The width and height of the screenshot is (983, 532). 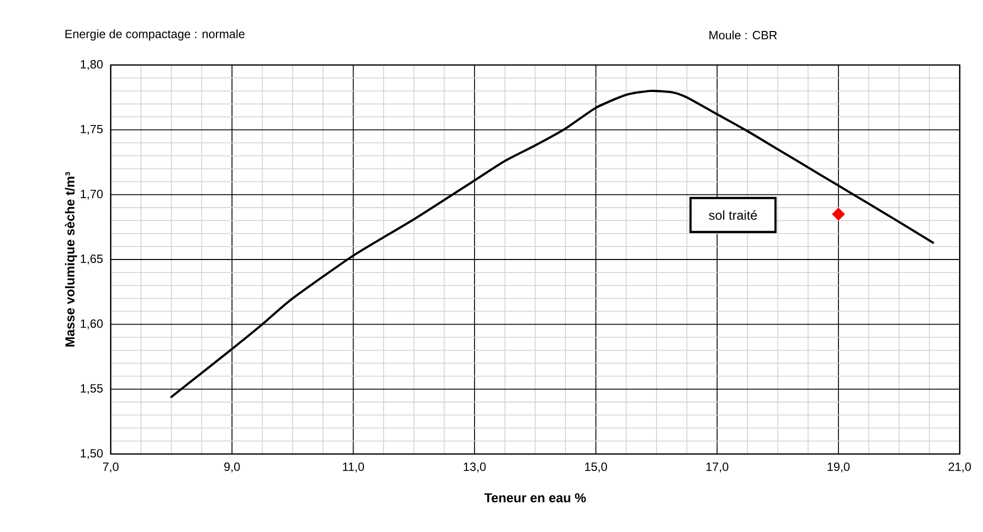 What do you see at coordinates (91, 65) in the screenshot?
I see `y-tick-label: 1,80` at bounding box center [91, 65].